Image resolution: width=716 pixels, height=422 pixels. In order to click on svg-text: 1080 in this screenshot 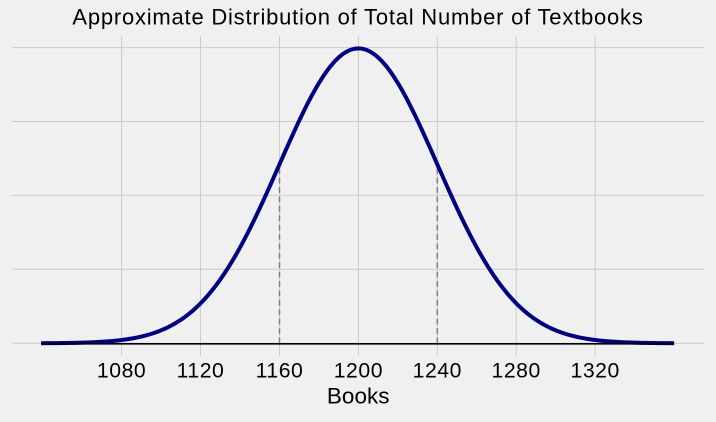, I will do `click(121, 371)`.